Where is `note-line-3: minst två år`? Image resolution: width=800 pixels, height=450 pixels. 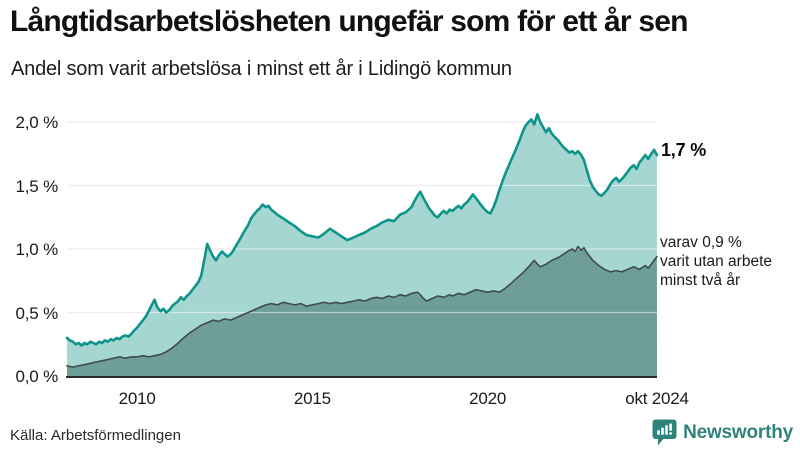
note-line-3: minst två år is located at coordinates (700, 280).